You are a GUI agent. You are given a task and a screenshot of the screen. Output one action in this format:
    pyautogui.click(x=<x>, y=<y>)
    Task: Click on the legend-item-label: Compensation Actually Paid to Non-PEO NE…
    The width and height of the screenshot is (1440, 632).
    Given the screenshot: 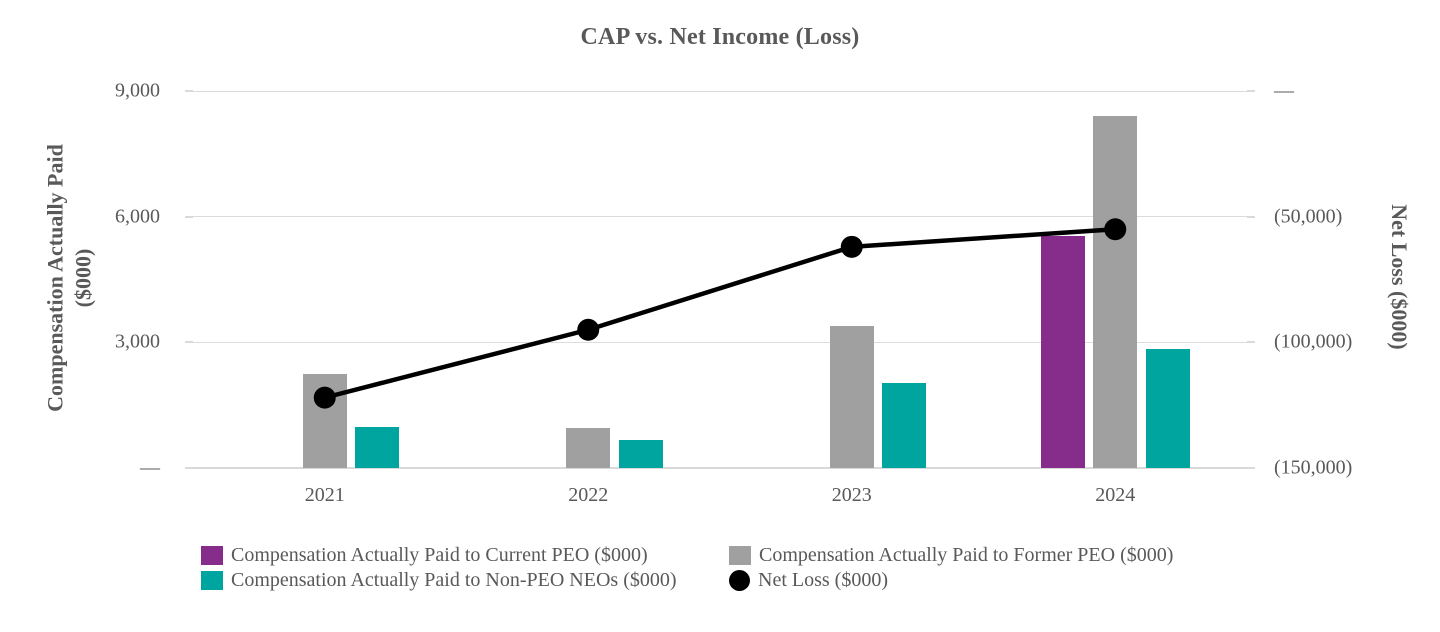 What is the action you would take?
    pyautogui.click(x=454, y=580)
    